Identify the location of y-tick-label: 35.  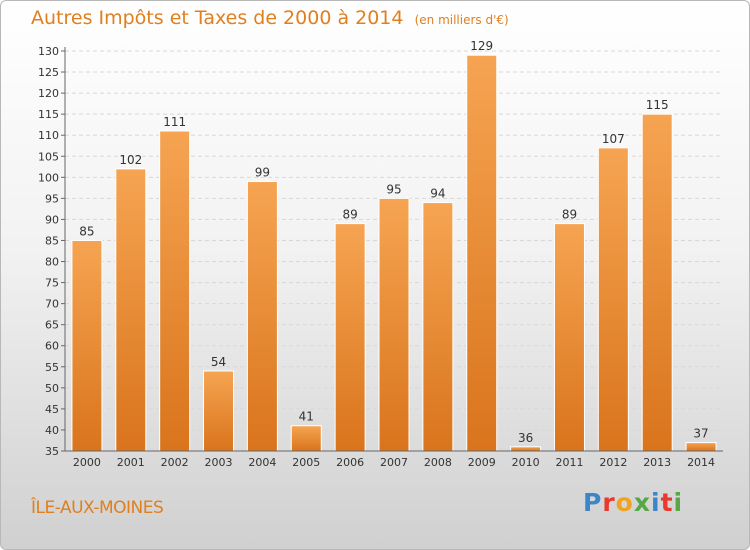
(52, 451).